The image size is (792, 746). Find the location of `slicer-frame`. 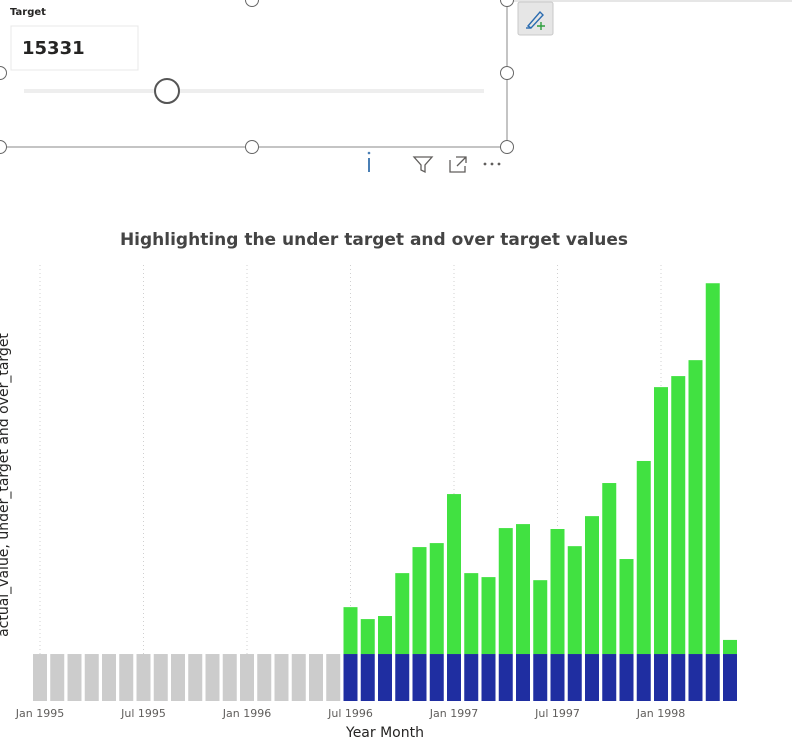

slicer-frame is located at coordinates (254, 74).